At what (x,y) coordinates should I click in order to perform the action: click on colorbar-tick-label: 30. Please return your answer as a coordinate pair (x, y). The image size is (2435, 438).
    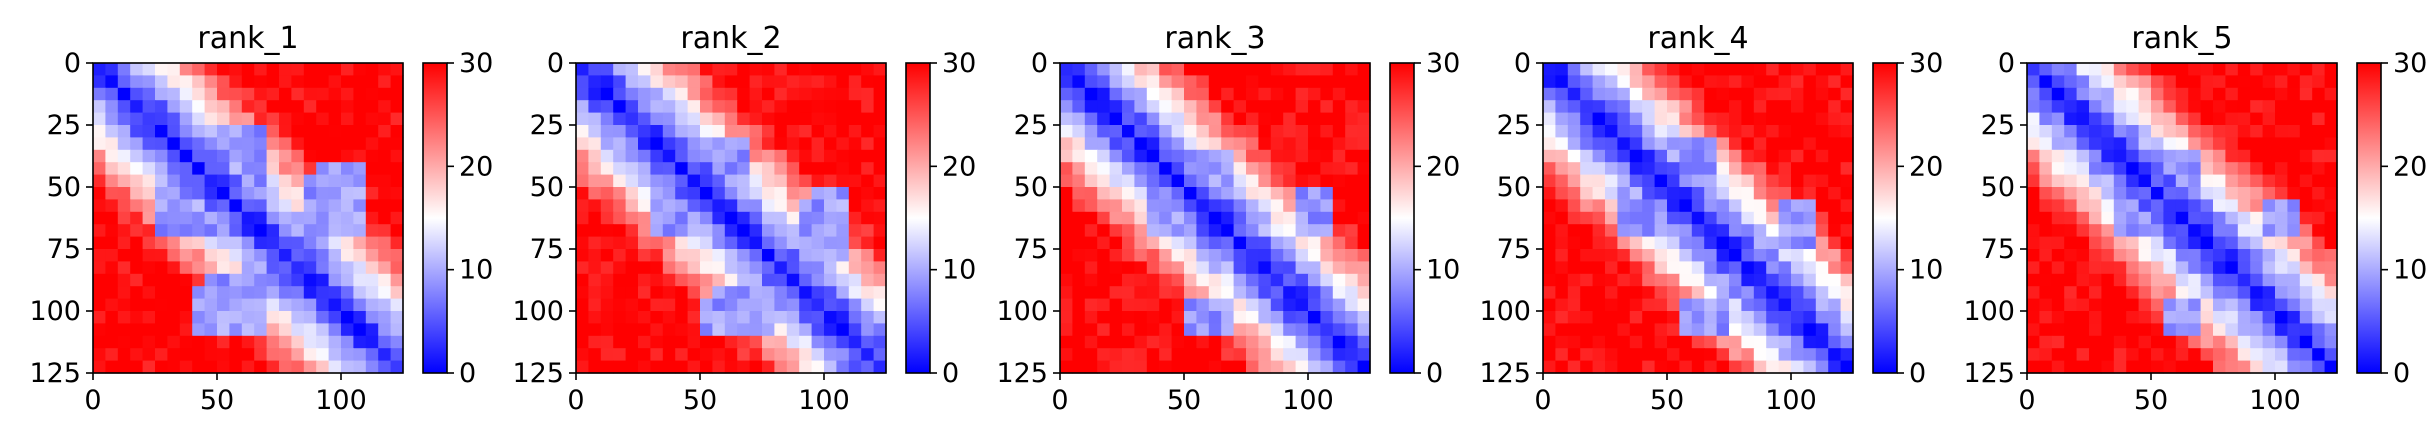
    Looking at the image, I should click on (1443, 63).